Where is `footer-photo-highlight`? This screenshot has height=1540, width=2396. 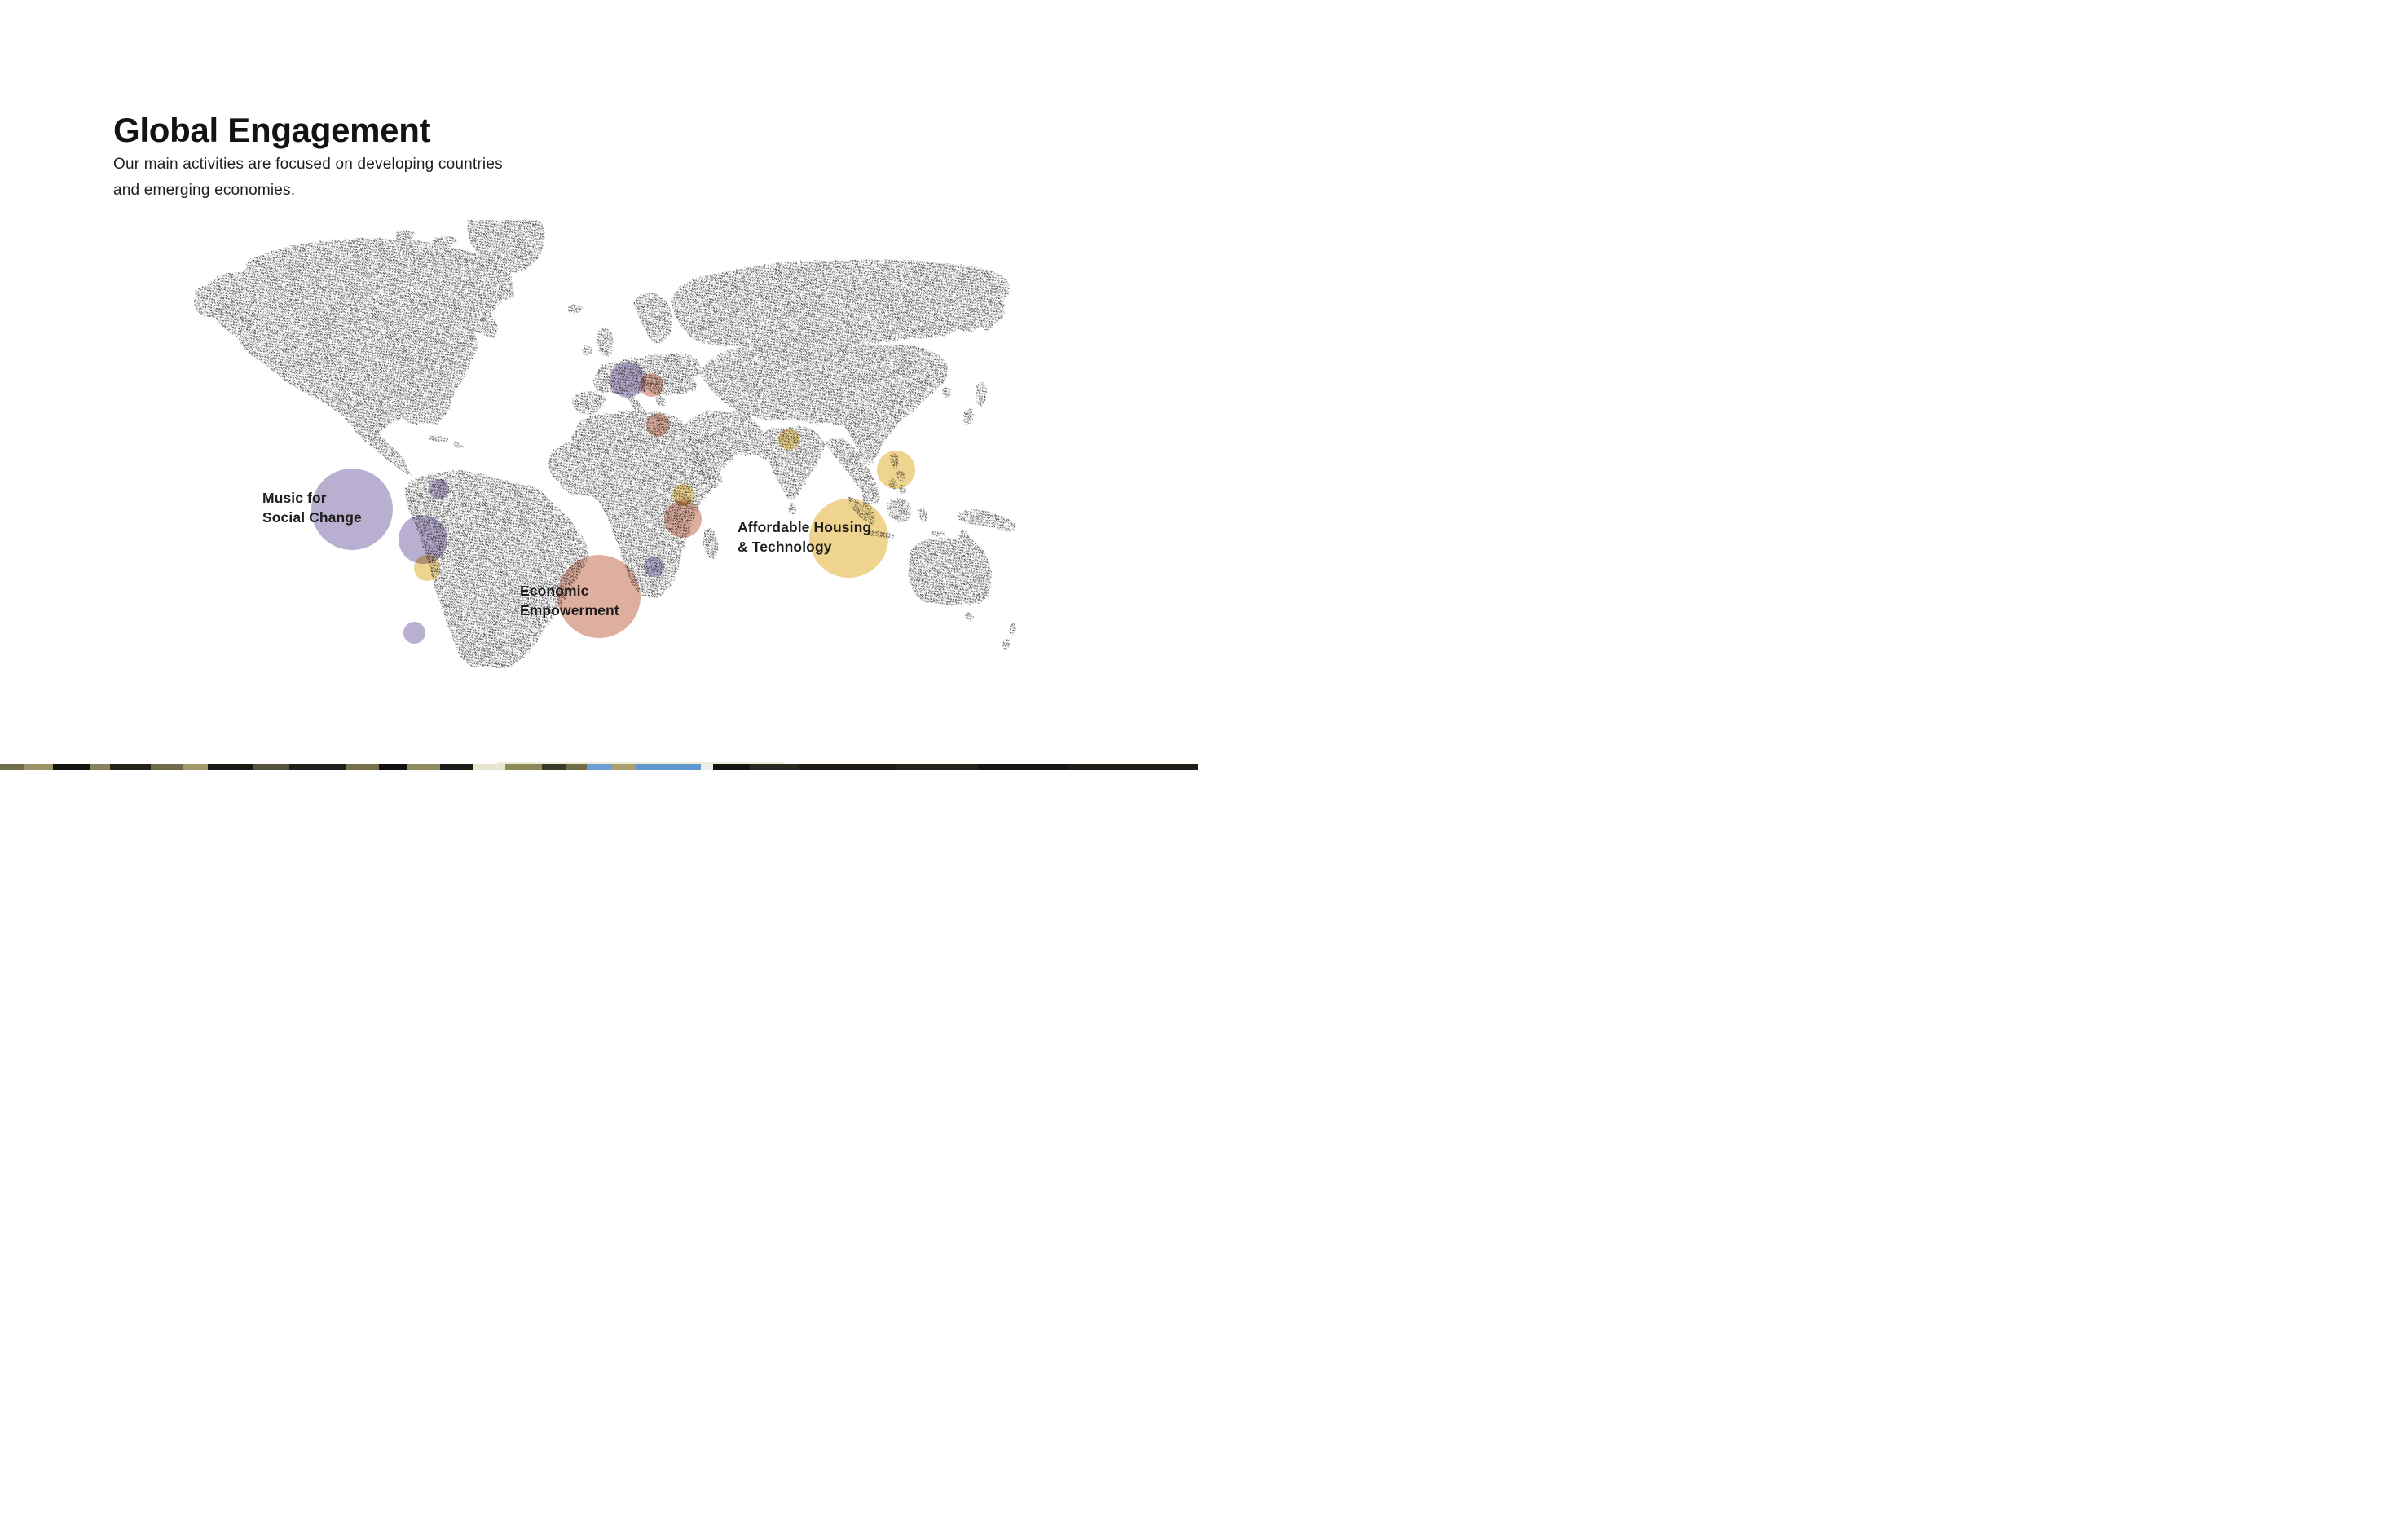
footer-photo-highlight is located at coordinates (640, 763).